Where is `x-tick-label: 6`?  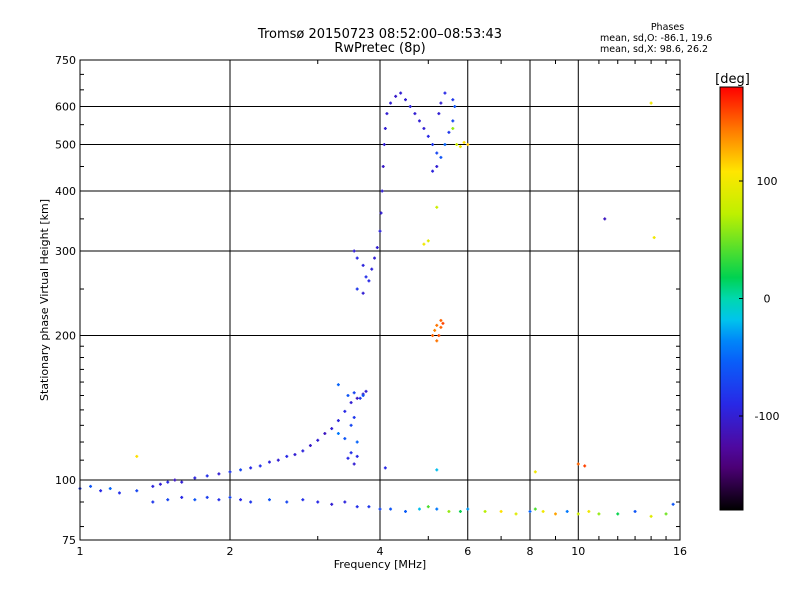
x-tick-label: 6 is located at coordinates (467, 551).